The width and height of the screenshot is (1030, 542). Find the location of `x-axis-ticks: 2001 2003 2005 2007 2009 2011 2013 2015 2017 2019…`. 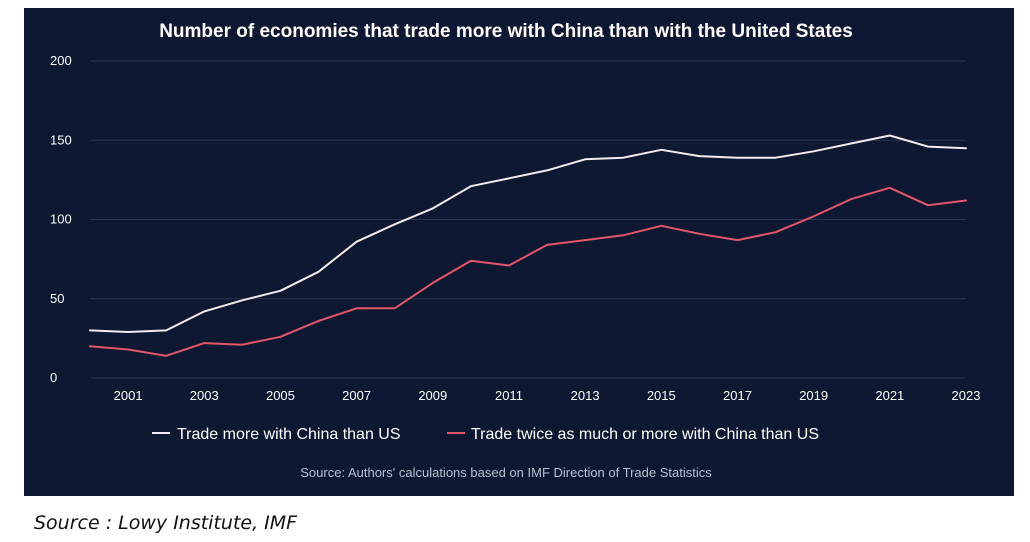

x-axis-ticks: 2001 2003 2005 2007 2009 2011 2013 2015 2017 2019… is located at coordinates (547, 395).